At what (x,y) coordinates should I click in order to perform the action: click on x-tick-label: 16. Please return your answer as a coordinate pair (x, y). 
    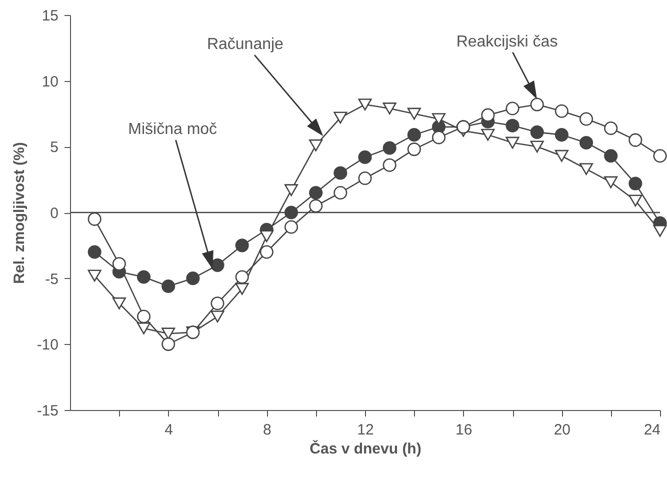
    Looking at the image, I should click on (463, 430).